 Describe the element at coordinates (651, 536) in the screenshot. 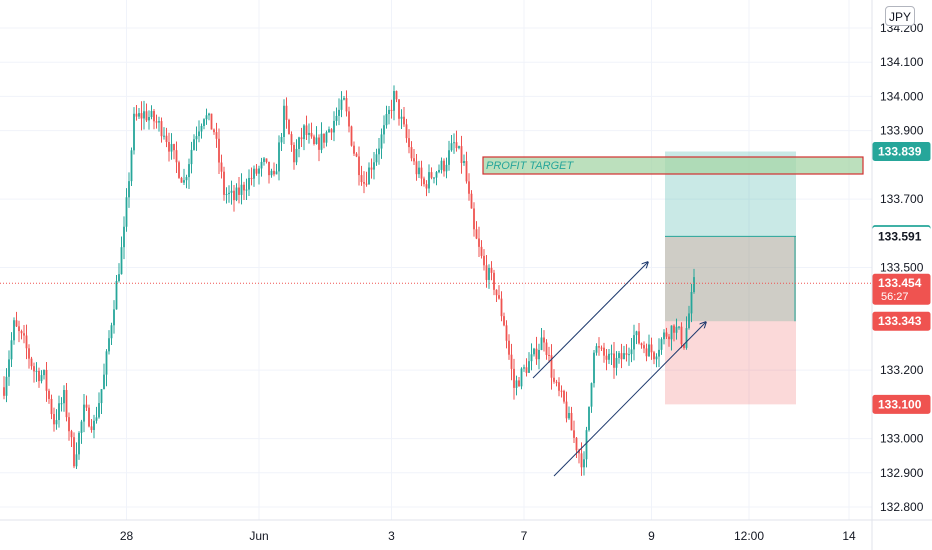

I see `x-tick-label: 9` at that location.